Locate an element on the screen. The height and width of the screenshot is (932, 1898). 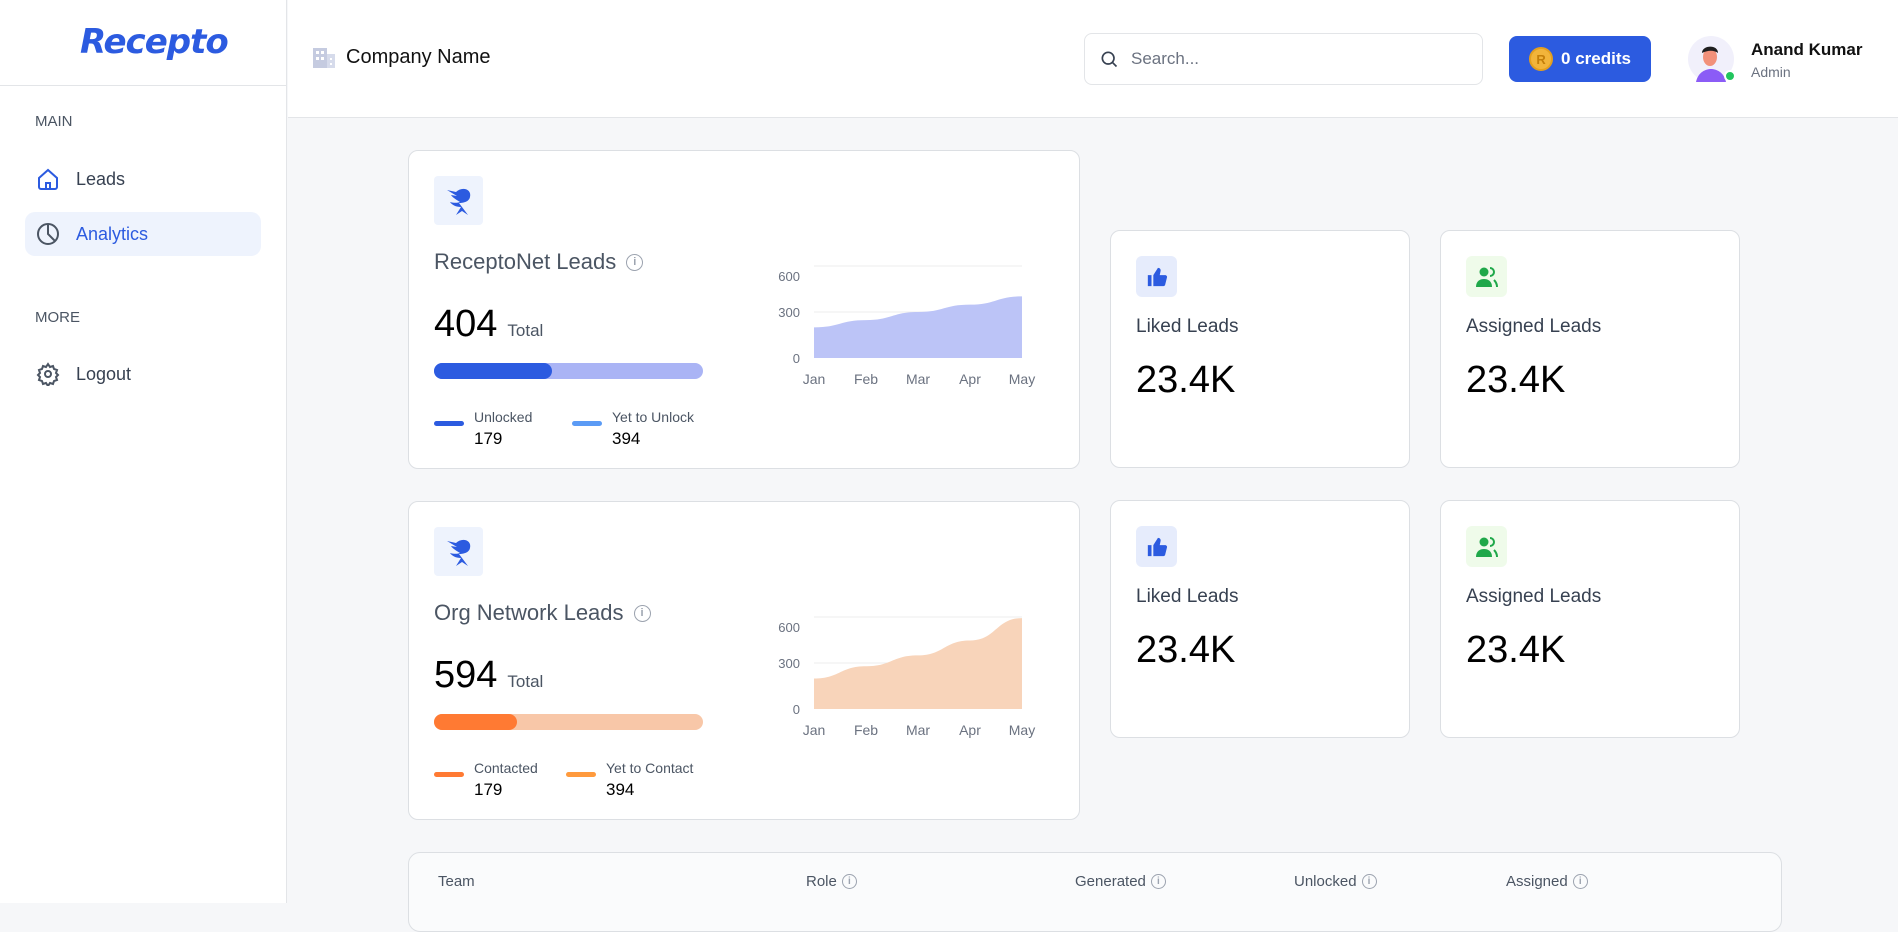
column-header-team: Team is located at coordinates (456, 881).